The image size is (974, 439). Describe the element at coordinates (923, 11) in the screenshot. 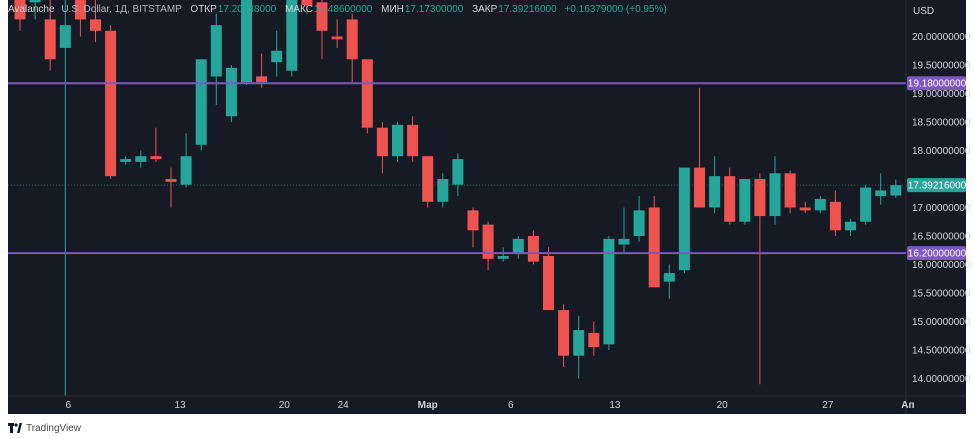

I see `price-axis-currency: USD` at that location.